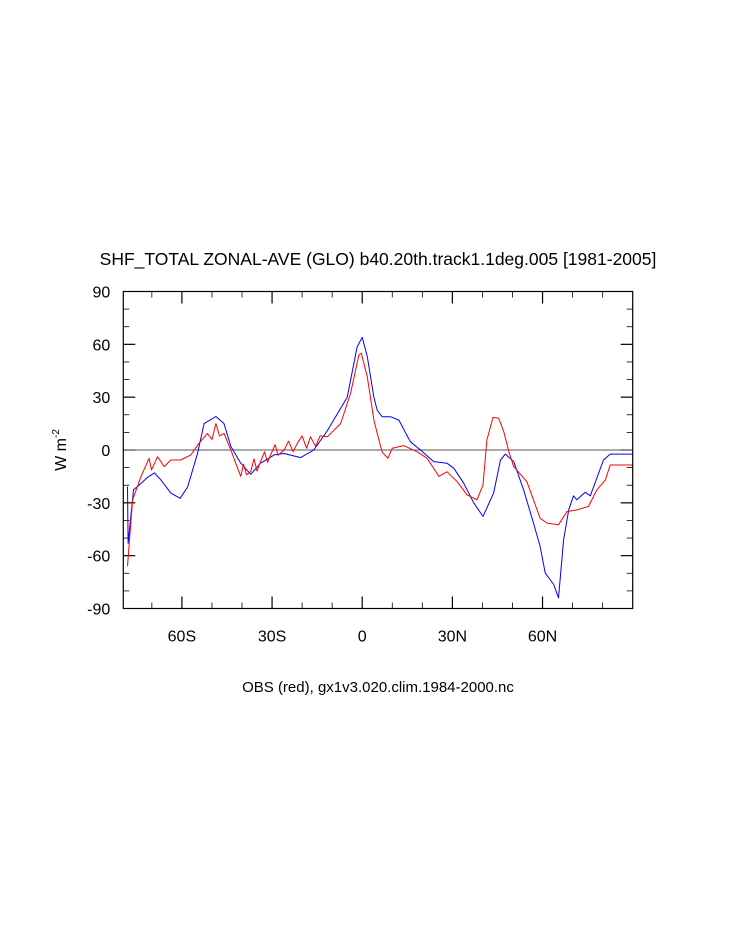 The height and width of the screenshot is (945, 733). What do you see at coordinates (98, 610) in the screenshot?
I see `y-tick-label: -90` at bounding box center [98, 610].